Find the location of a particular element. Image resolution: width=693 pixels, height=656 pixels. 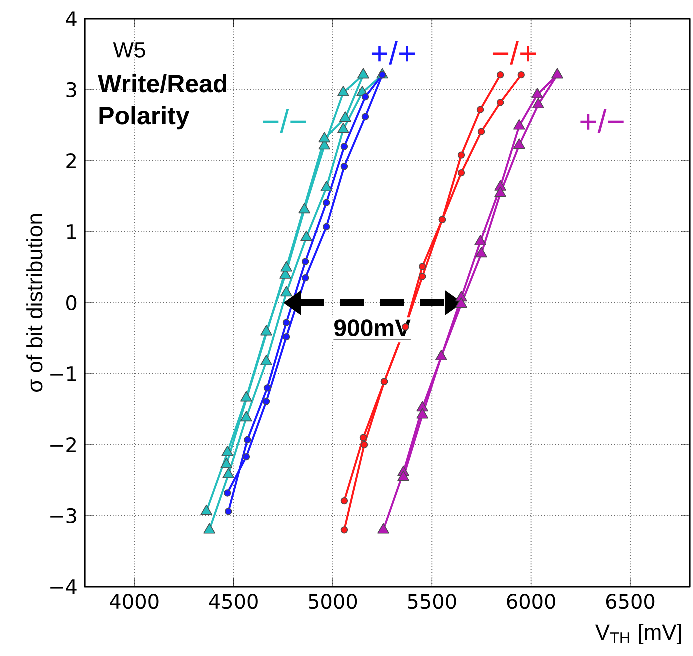

y-tick-label: −2 is located at coordinates (63, 445).